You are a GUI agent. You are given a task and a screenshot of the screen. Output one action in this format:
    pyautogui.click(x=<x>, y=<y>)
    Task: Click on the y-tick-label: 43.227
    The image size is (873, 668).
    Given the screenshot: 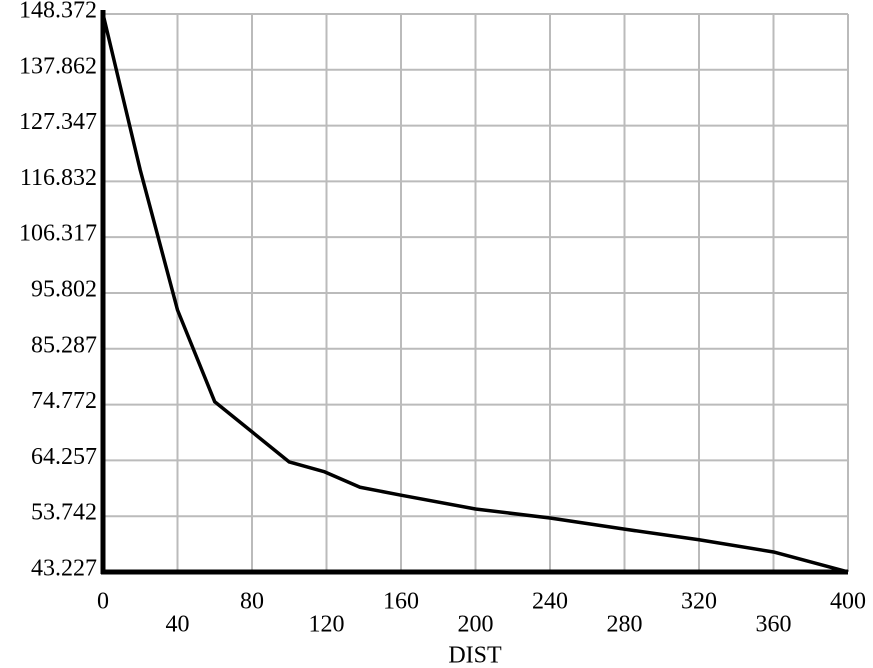 What is the action you would take?
    pyautogui.click(x=64, y=569)
    